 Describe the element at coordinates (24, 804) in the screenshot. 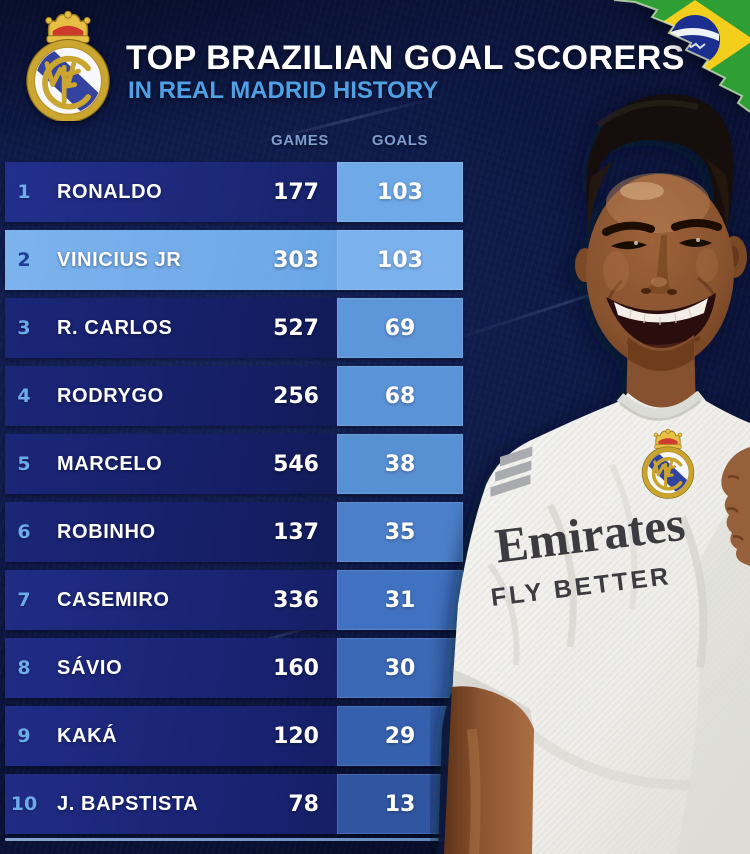

I see `rank-cell: 10` at that location.